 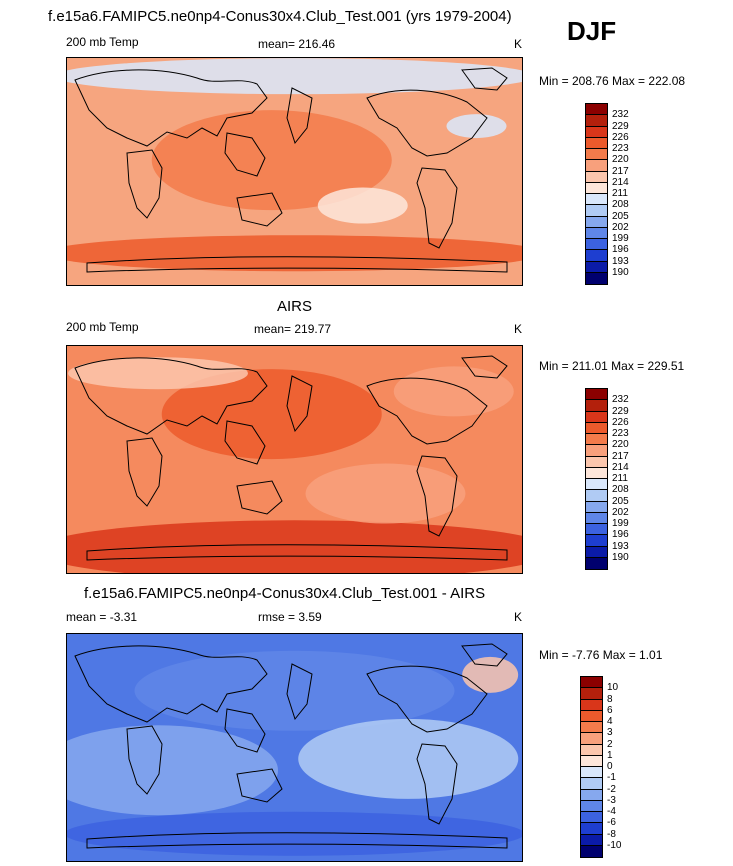 I want to click on panel1-units: K, so click(x=518, y=44).